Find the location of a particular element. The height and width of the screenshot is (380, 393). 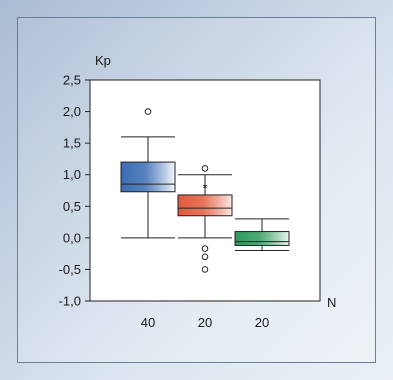

y-tick-label: 1,5 is located at coordinates (72, 143).